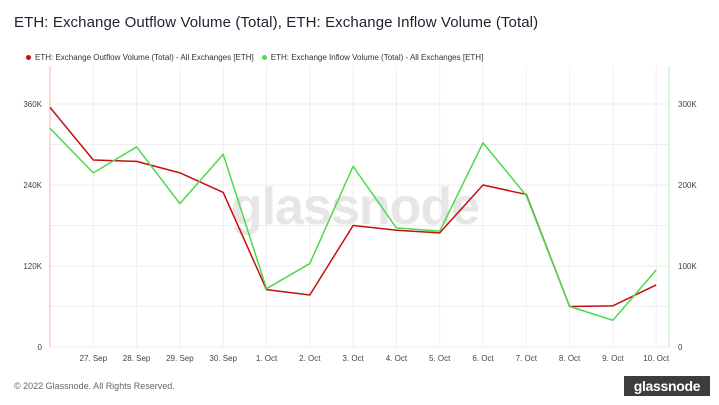 The image size is (719, 405). What do you see at coordinates (223, 358) in the screenshot?
I see `x-axis-tick-label: 30. Sep` at bounding box center [223, 358].